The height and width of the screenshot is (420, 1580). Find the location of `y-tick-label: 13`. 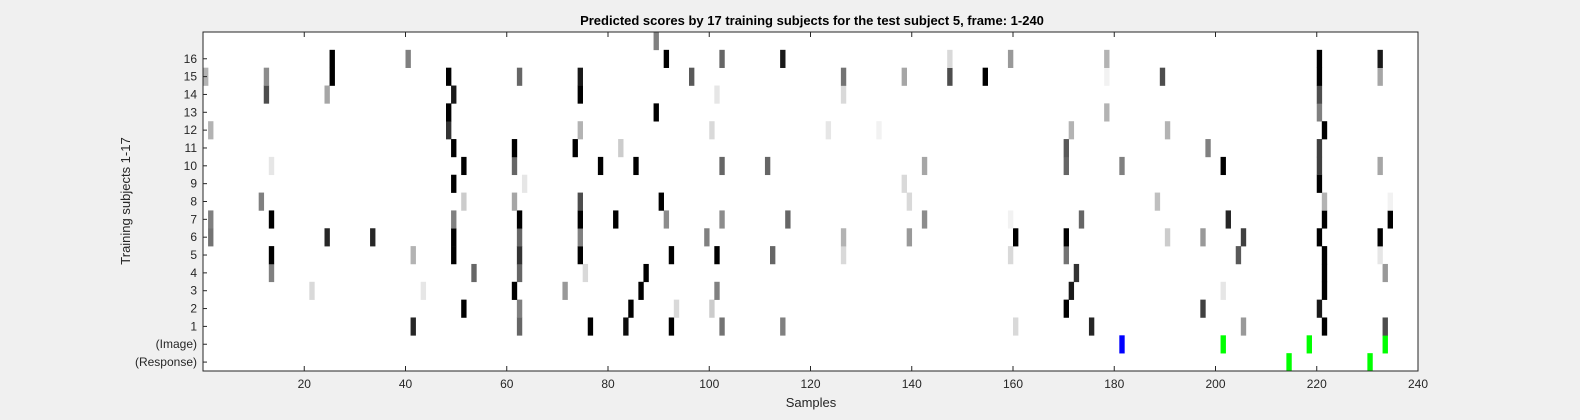

y-tick-label: 13 is located at coordinates (191, 112).